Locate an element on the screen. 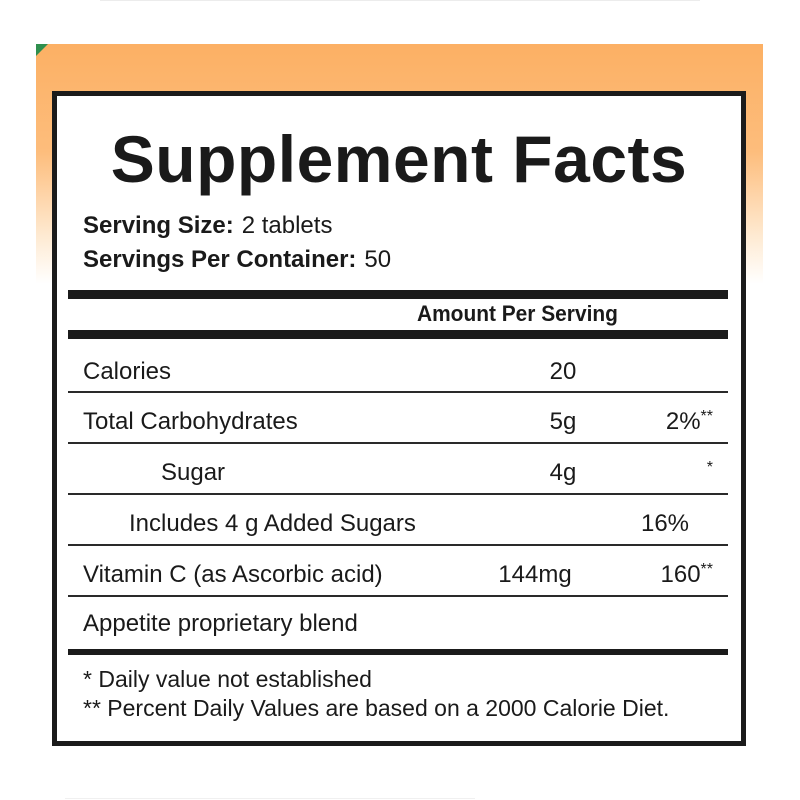 This screenshot has width=800, height=800. thick-divider-top is located at coordinates (398, 294).